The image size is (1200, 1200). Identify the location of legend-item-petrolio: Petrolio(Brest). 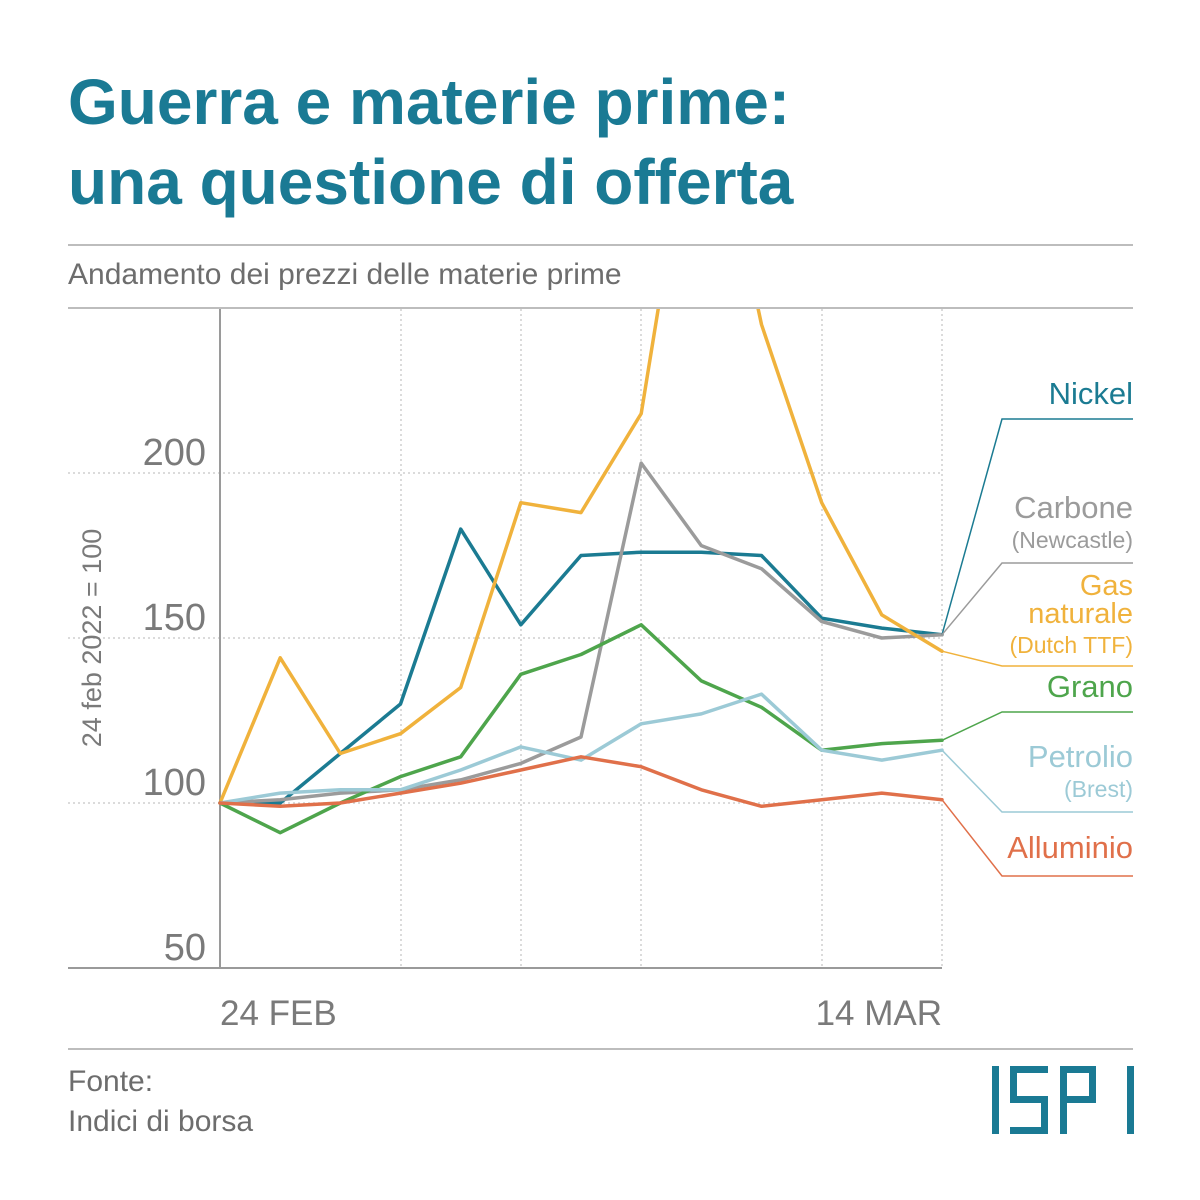
(1037, 776).